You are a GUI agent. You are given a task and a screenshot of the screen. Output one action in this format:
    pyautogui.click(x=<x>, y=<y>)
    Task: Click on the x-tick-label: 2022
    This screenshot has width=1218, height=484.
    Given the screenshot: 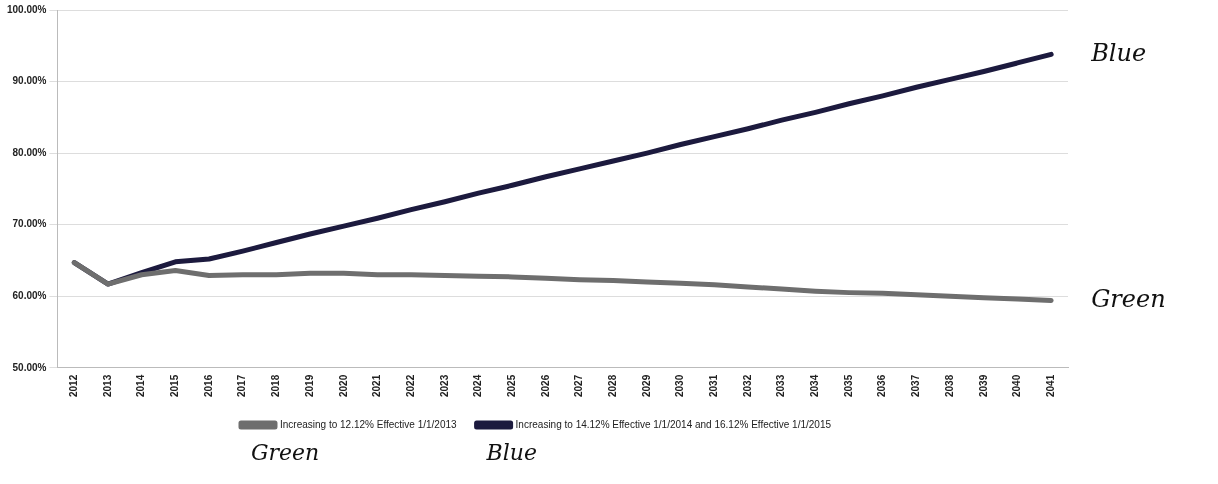 What is the action you would take?
    pyautogui.click(x=410, y=385)
    